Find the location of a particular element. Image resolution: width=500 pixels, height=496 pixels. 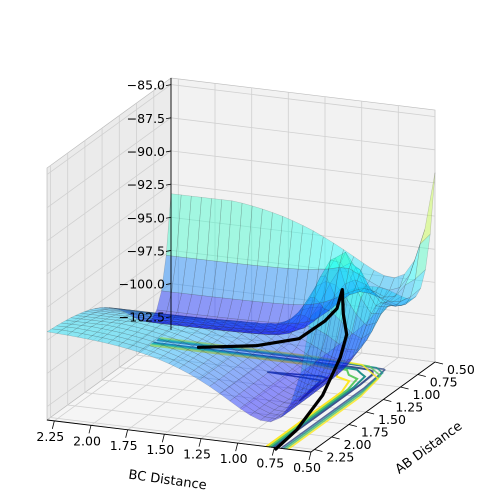

y-tick-label: 2.00 is located at coordinates (87, 440).